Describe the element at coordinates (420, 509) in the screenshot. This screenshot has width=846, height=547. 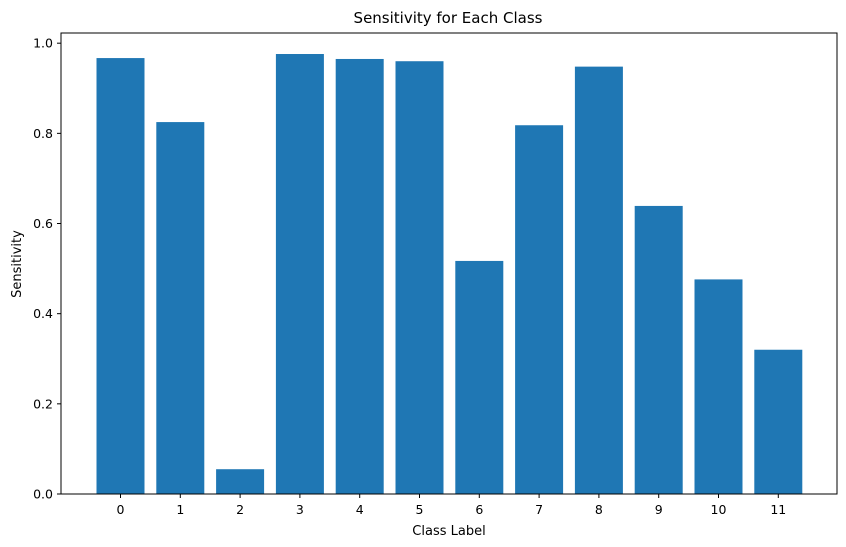
I see `x-tick-label: 5` at that location.